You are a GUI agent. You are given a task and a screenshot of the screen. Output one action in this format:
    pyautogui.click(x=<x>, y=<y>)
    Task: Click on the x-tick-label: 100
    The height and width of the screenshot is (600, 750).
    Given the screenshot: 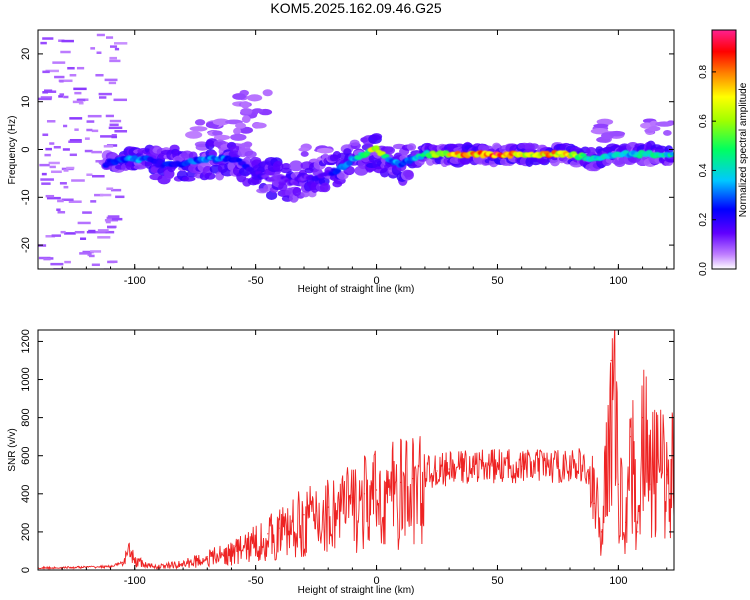 What is the action you would take?
    pyautogui.click(x=618, y=581)
    